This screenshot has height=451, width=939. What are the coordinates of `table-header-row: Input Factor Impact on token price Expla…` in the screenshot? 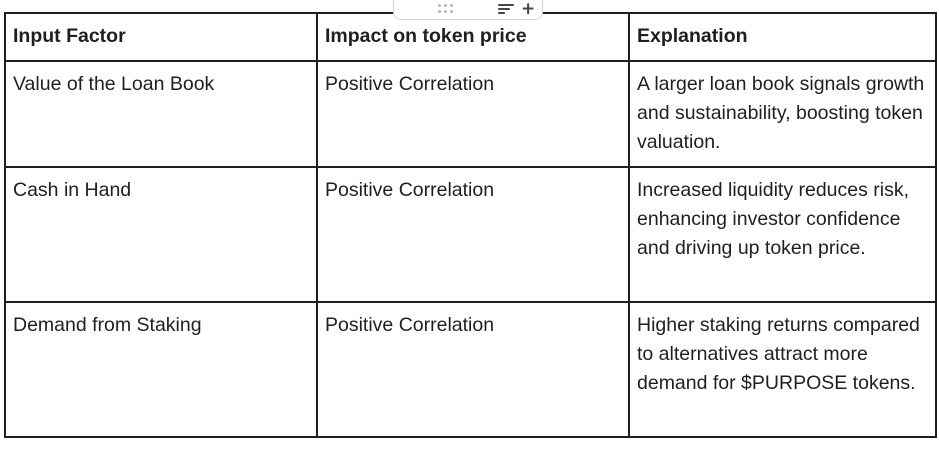 It's located at (470, 37).